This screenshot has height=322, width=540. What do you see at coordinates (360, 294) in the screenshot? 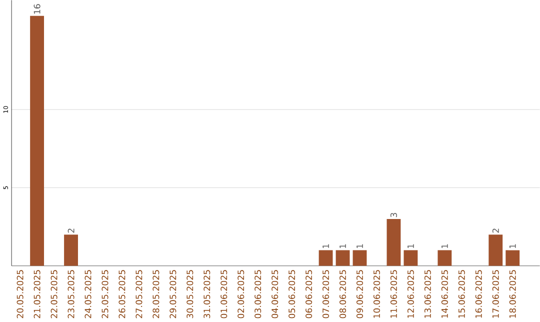
I see `x-tick-label: 09.06.2025` at bounding box center [360, 294].